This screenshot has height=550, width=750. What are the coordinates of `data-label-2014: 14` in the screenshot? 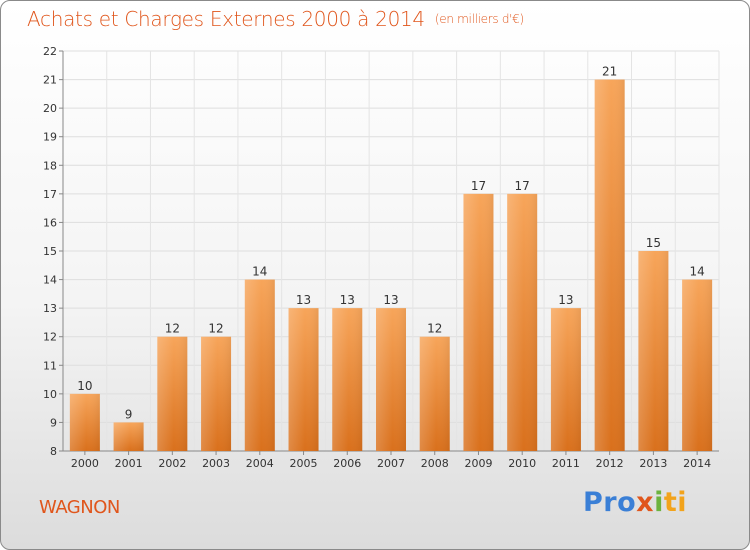 It's located at (696, 272).